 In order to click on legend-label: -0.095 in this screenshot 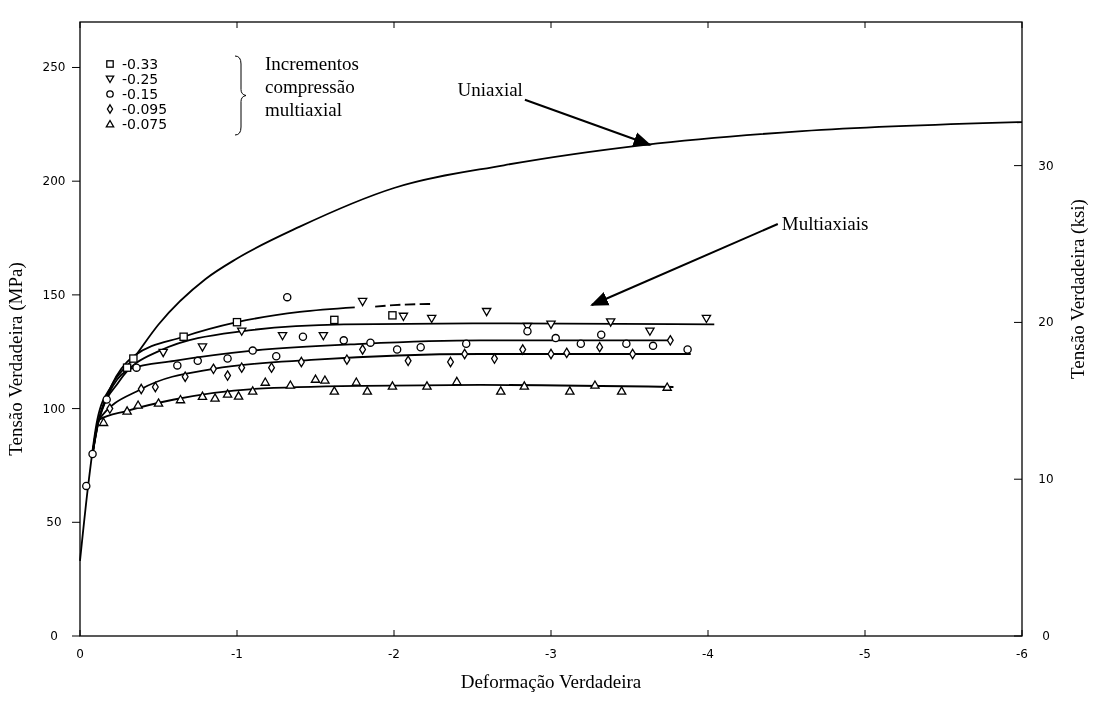, I will do `click(145, 109)`.